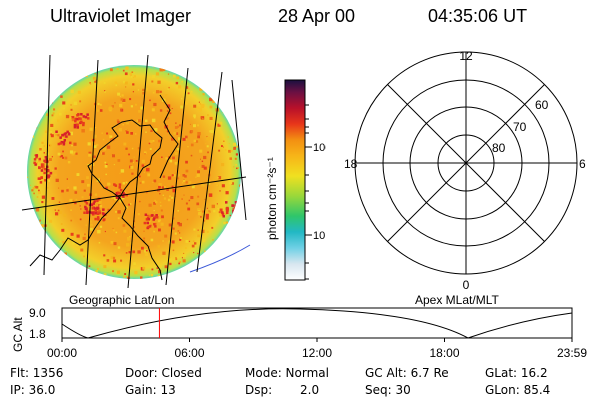  Describe the element at coordinates (37, 334) in the screenshot. I see `orbit-ytick-low: 1.8` at that location.